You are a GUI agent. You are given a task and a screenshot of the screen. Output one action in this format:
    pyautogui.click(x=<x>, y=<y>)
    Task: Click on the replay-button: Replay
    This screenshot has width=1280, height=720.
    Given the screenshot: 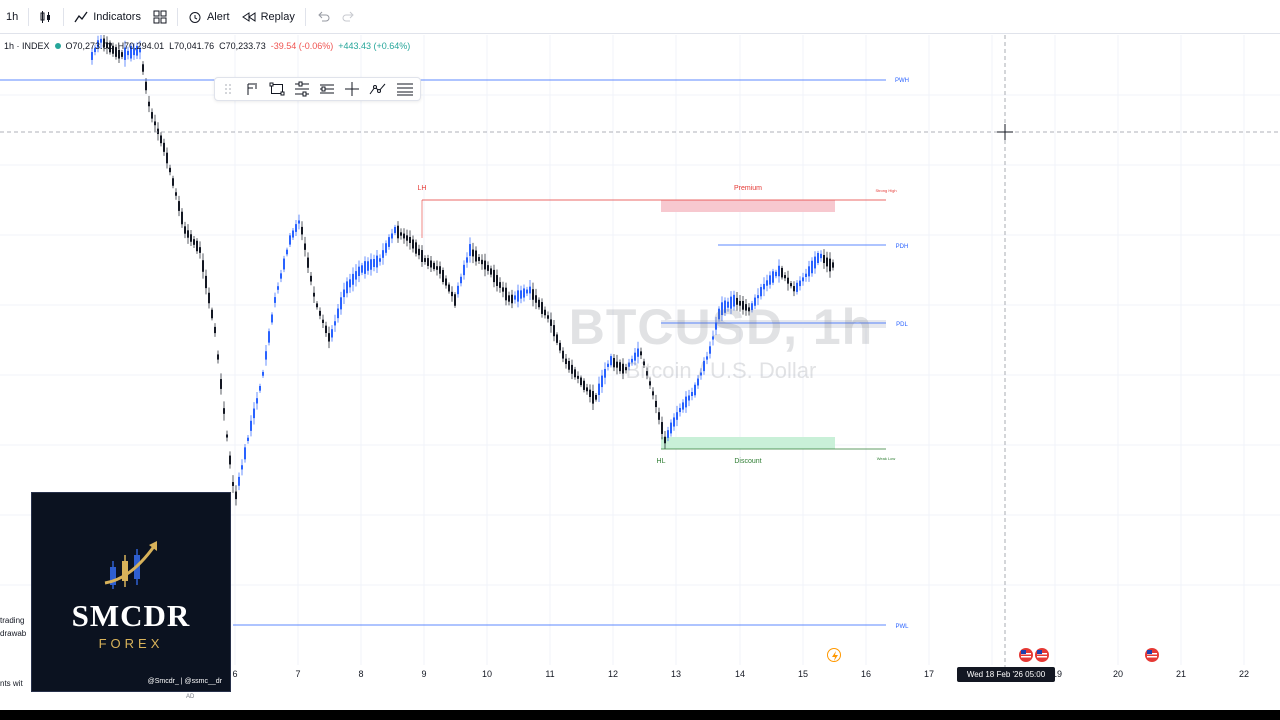 What is the action you would take?
    pyautogui.click(x=268, y=17)
    